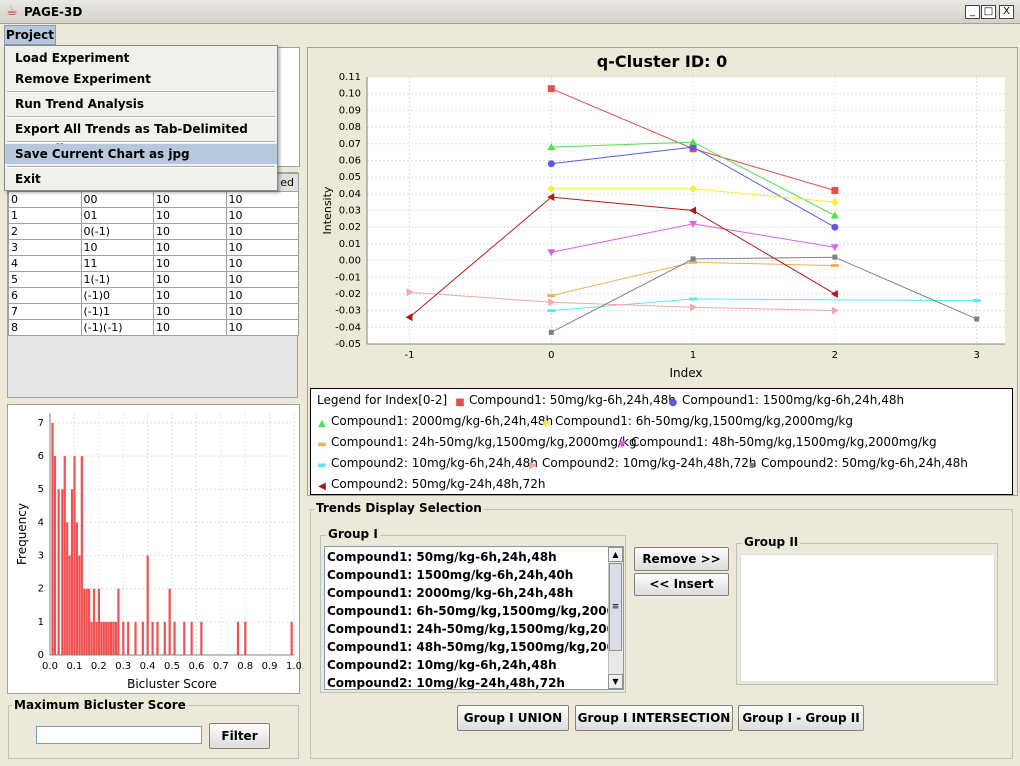 Image resolution: width=1020 pixels, height=766 pixels. I want to click on table-cell: 1, so click(45, 215).